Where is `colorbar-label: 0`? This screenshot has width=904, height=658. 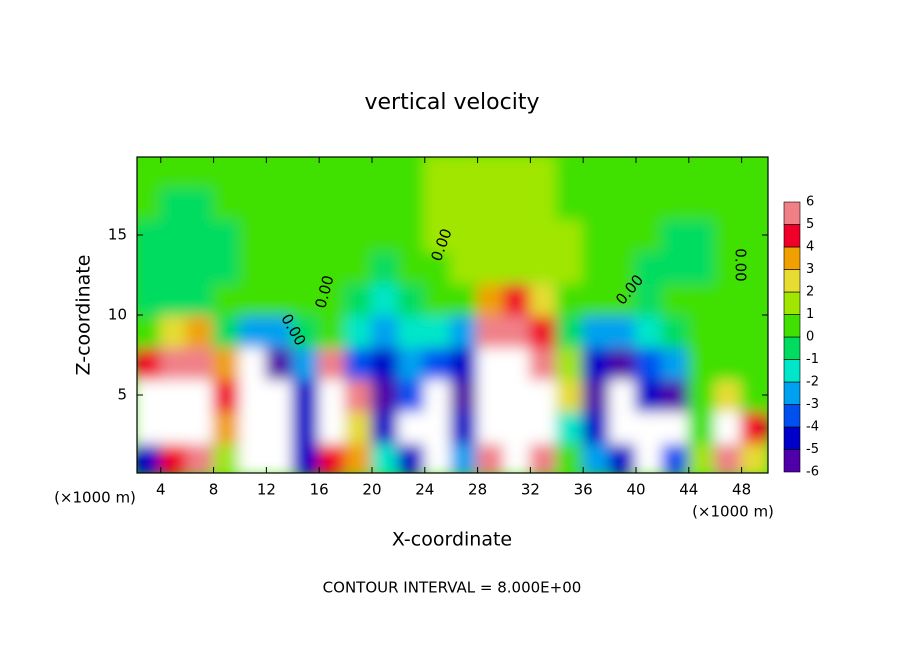
colorbar-label: 0 is located at coordinates (810, 337).